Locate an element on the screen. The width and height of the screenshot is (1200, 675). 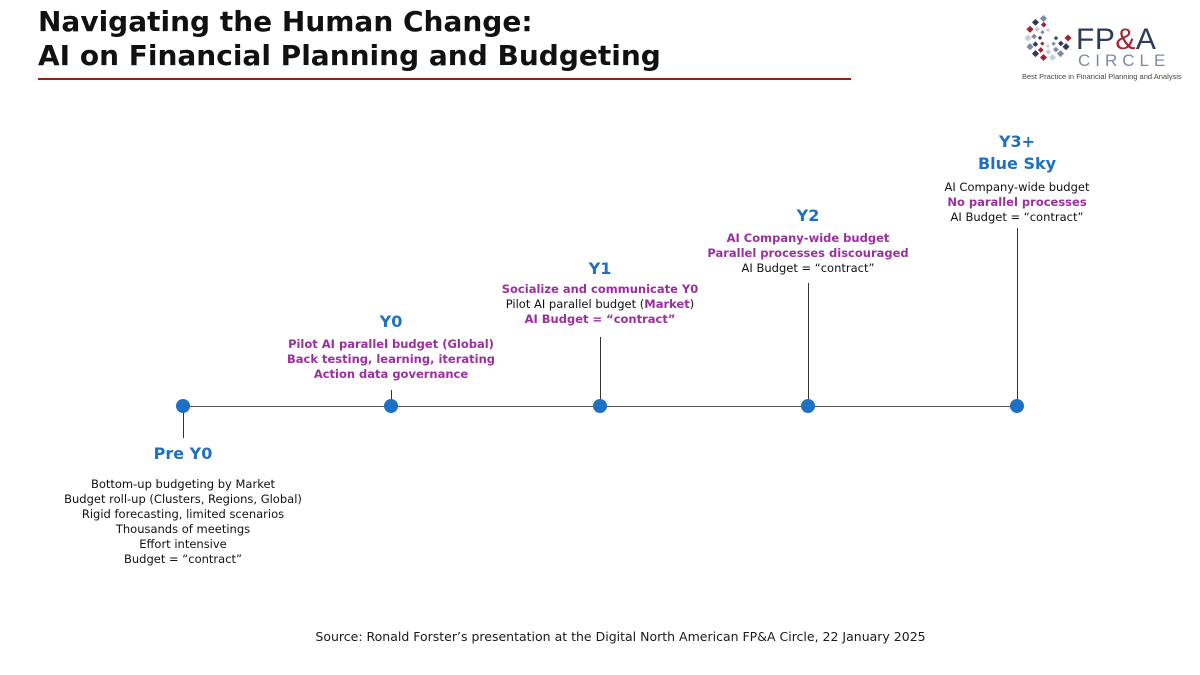
tick-pre-y0 is located at coordinates (183, 422).